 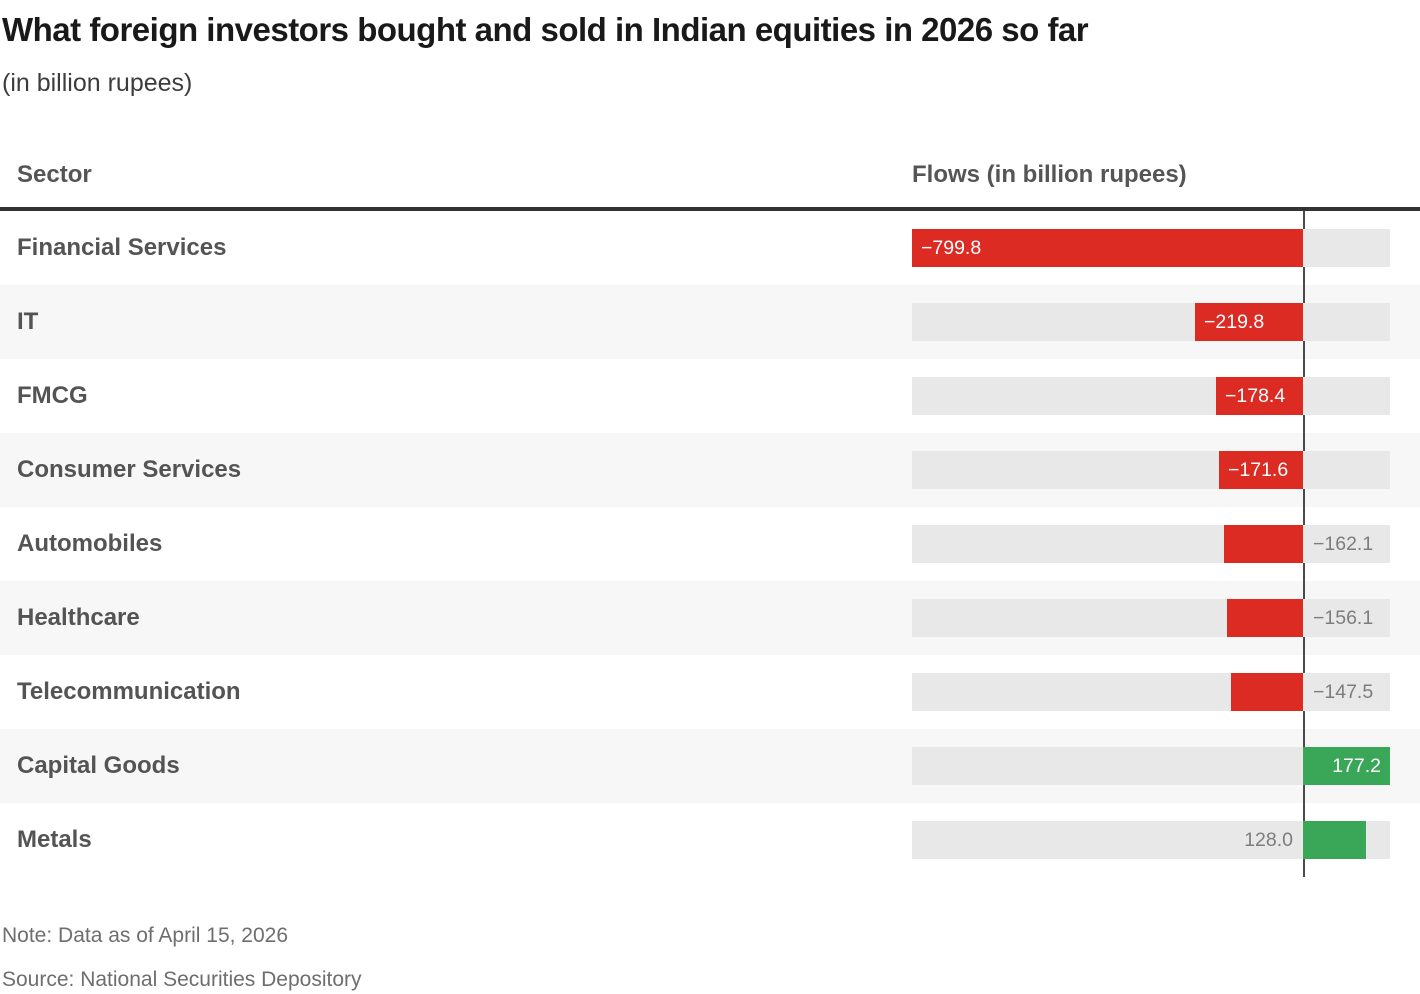 I want to click on flow-value-label: −156.1, so click(x=1343, y=618).